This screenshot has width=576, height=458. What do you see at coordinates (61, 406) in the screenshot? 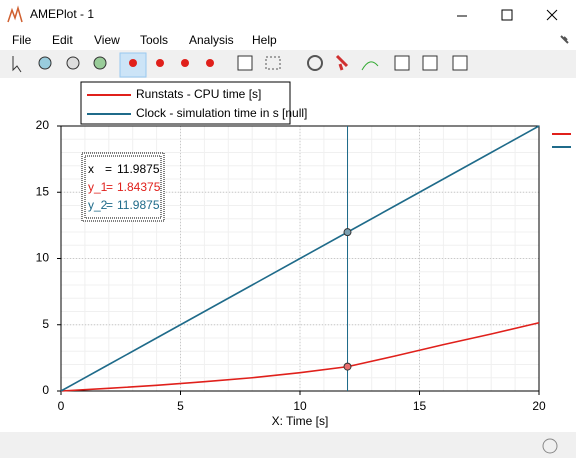
I see `x-tick-label: 0` at bounding box center [61, 406].